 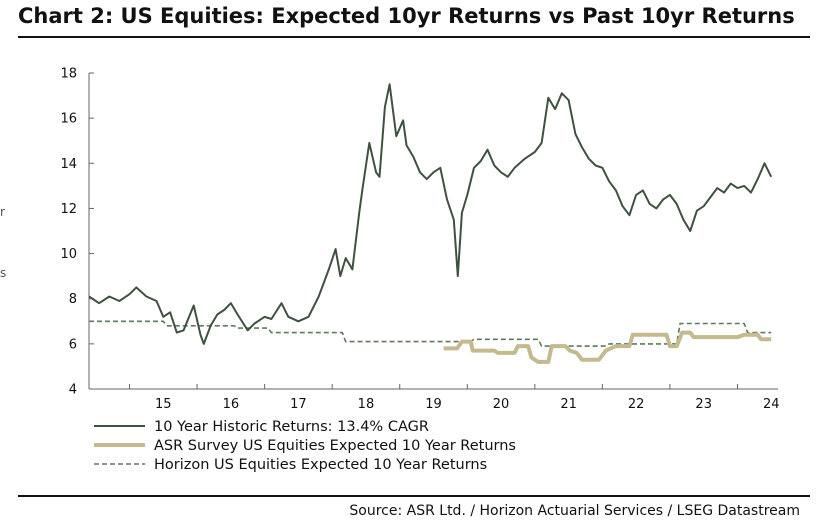 What do you see at coordinates (568, 404) in the screenshot?
I see `x-tick-label: 21` at bounding box center [568, 404].